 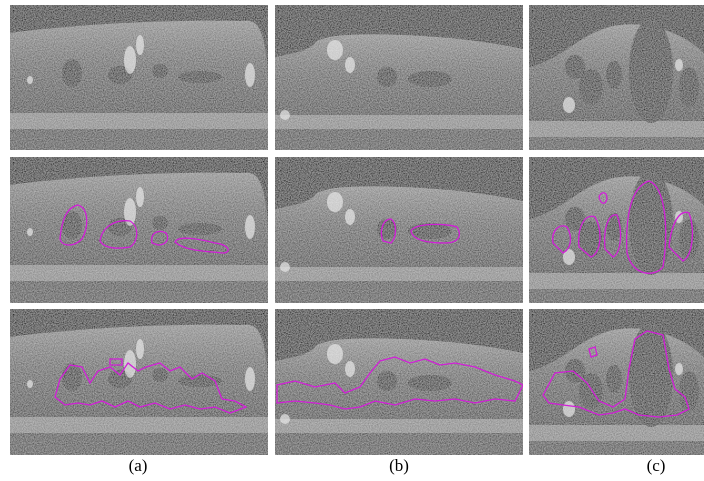 What do you see at coordinates (399, 465) in the screenshot?
I see `caption: (b)` at bounding box center [399, 465].